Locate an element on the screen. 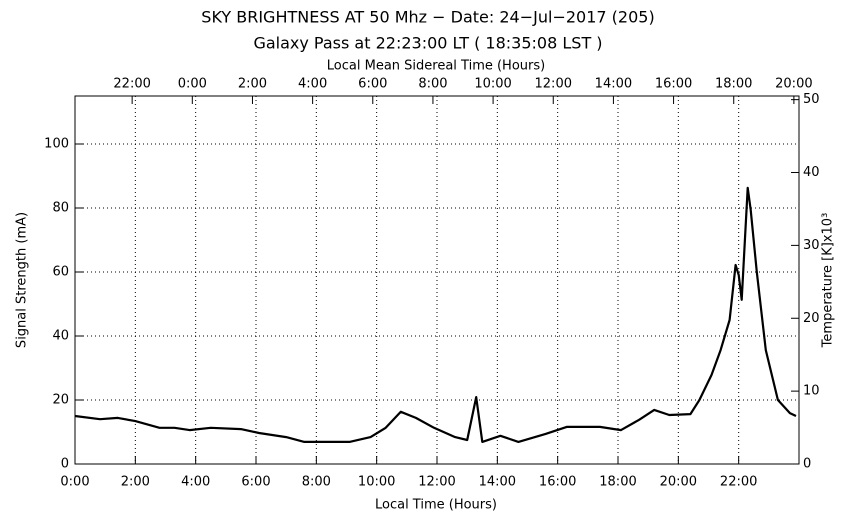 This screenshot has height=517, width=845. y2-tick-label: 50 is located at coordinates (811, 99).